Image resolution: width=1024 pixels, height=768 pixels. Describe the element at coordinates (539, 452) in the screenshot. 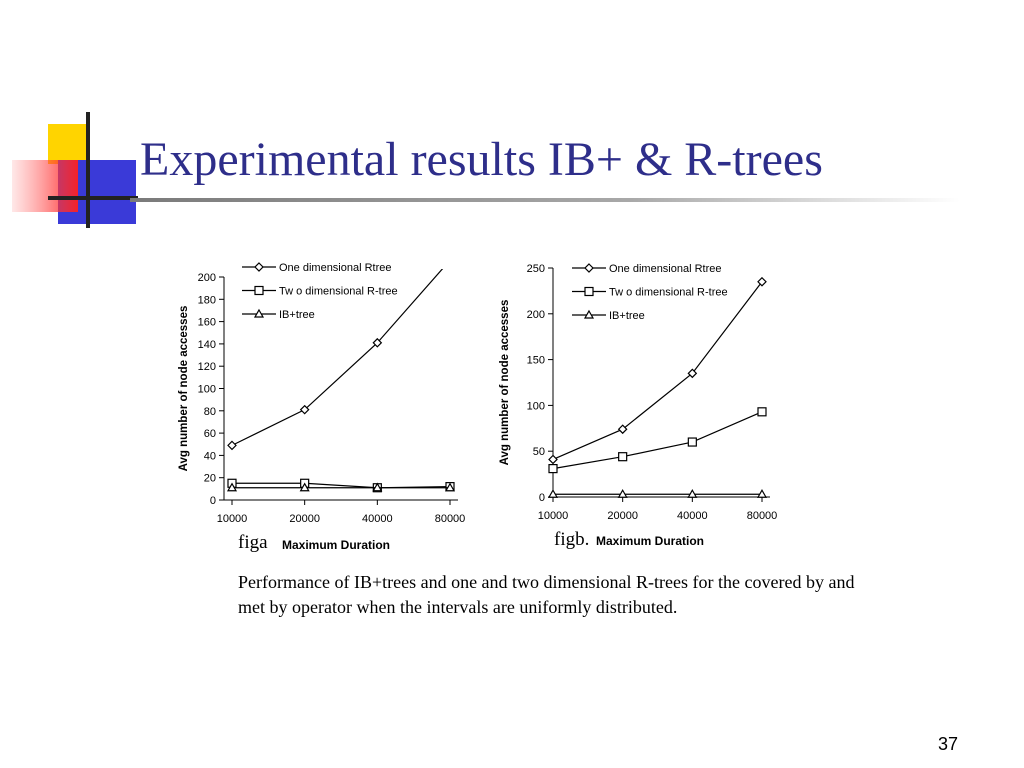

I see `y-tick-label: 50` at that location.